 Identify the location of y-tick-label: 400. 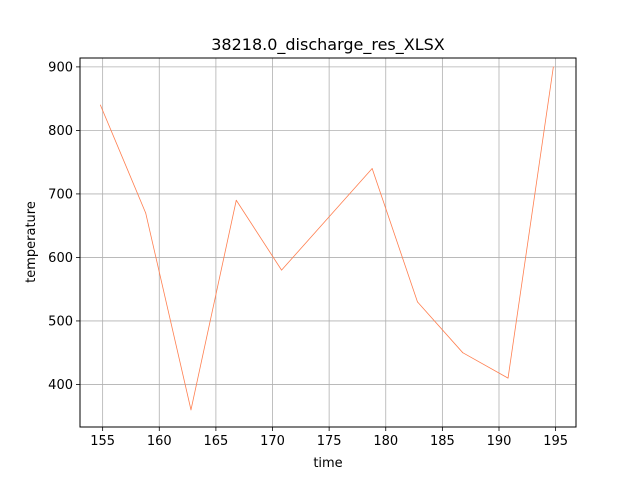
(60, 385).